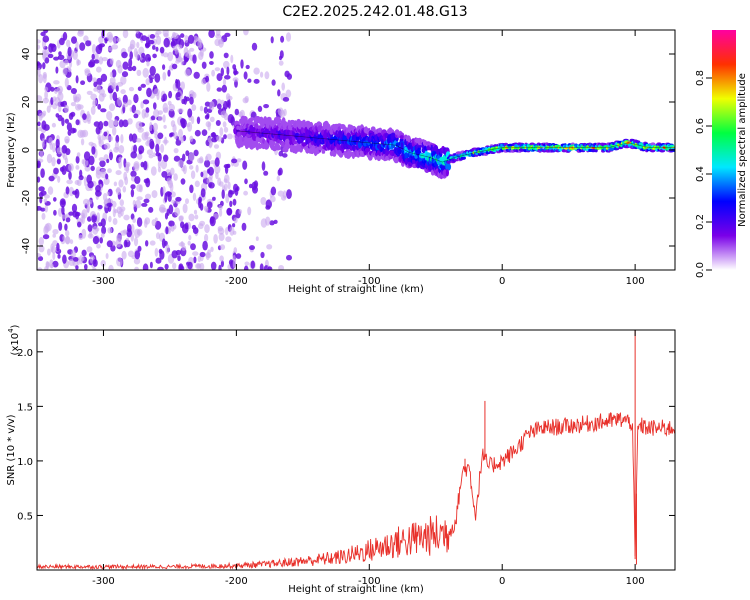 The width and height of the screenshot is (750, 600). I want to click on spectrogram-y-tick-label: 20, so click(26, 102).